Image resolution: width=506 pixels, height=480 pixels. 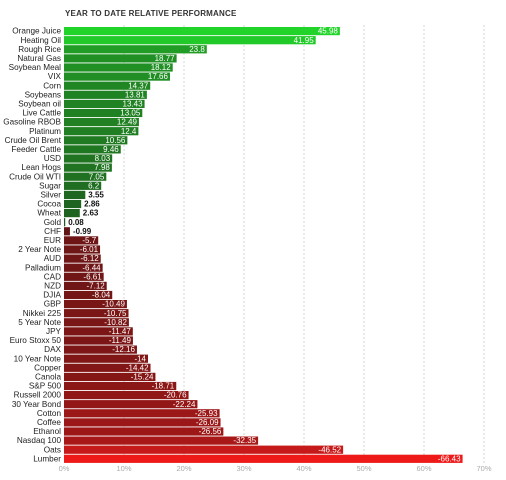 What do you see at coordinates (47, 367) in the screenshot?
I see `category-label: Copper` at bounding box center [47, 367].